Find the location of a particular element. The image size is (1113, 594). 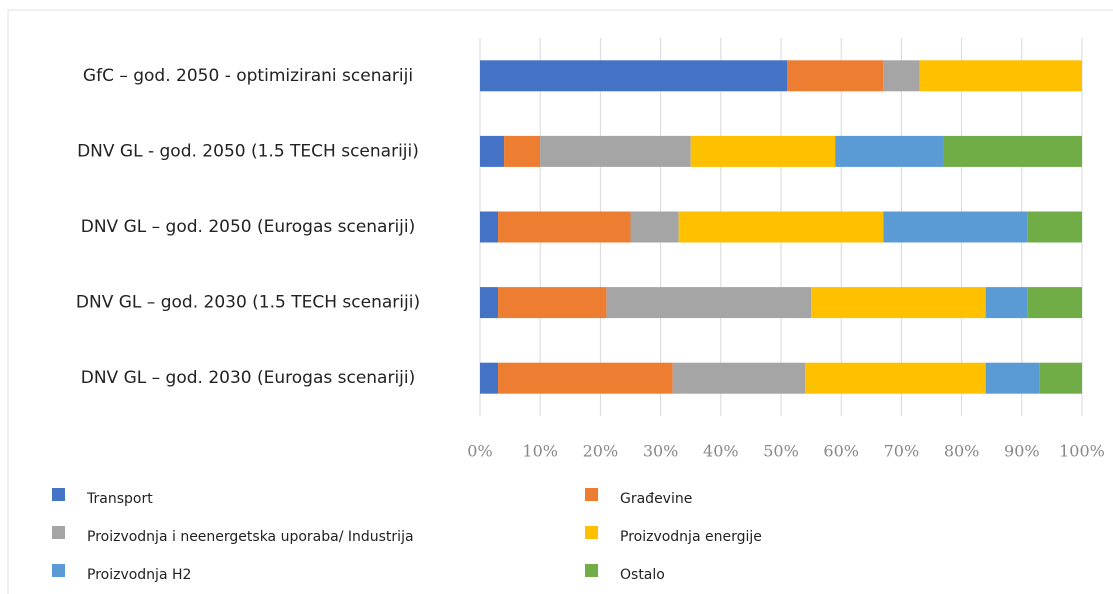

x-tick-label: 20% is located at coordinates (601, 451).